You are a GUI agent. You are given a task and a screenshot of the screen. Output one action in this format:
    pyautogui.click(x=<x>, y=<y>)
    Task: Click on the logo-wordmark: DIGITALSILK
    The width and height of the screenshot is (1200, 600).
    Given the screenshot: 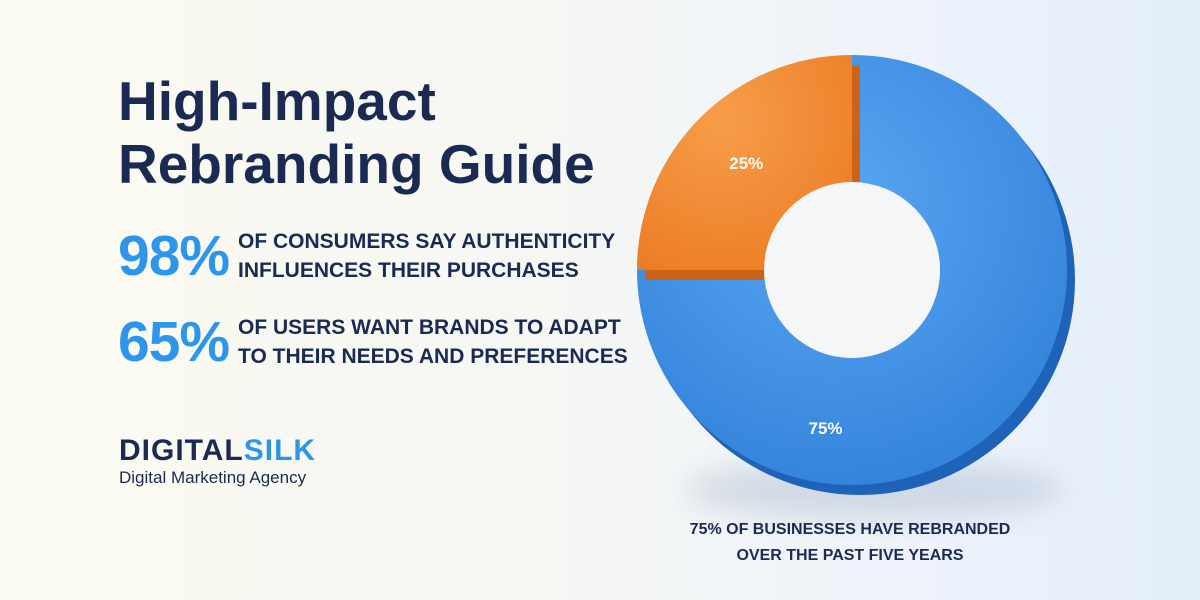 What is the action you would take?
    pyautogui.click(x=217, y=451)
    